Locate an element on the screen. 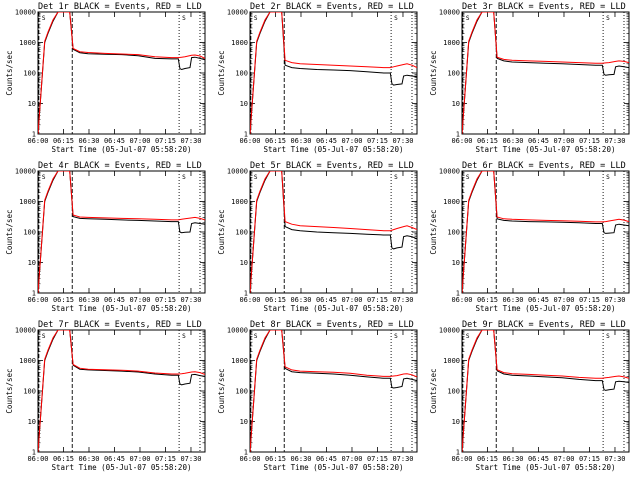 The image size is (640, 480). panel-title: Det 5r BLACK = Events, RED = LLD is located at coordinates (332, 166).